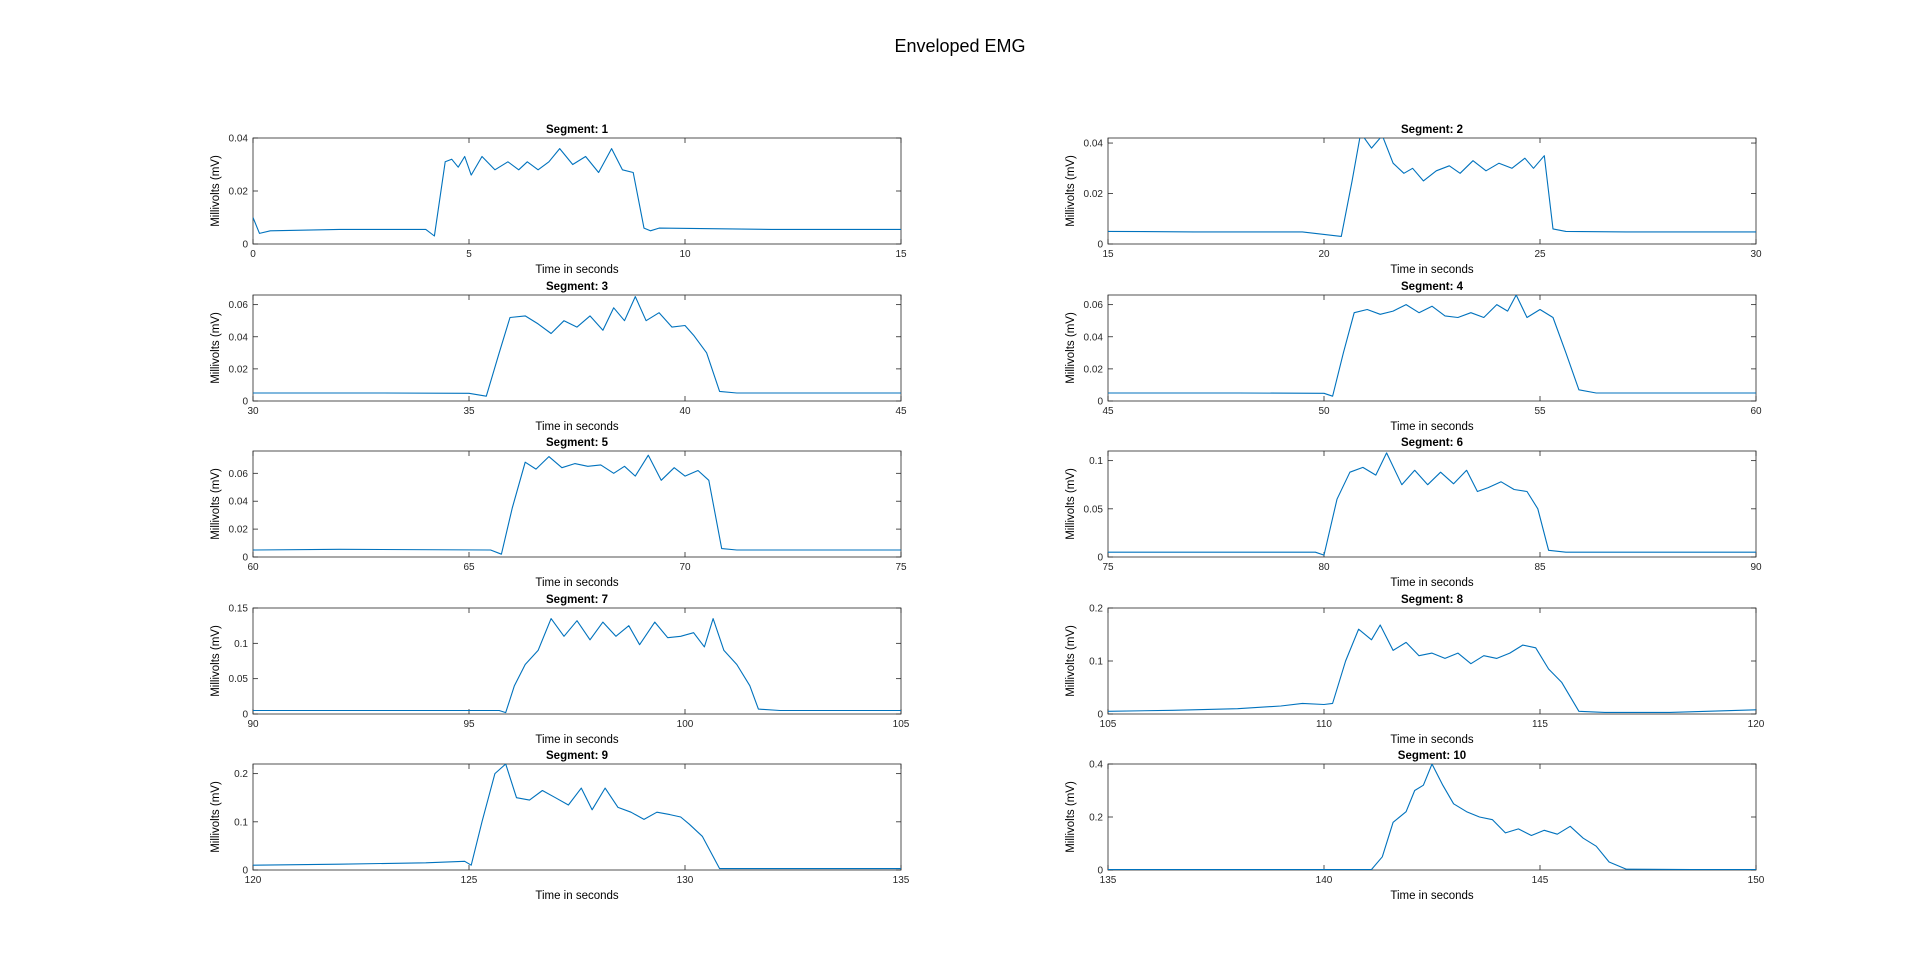  Describe the element at coordinates (469, 567) in the screenshot. I see `x-tick-label: 65` at that location.